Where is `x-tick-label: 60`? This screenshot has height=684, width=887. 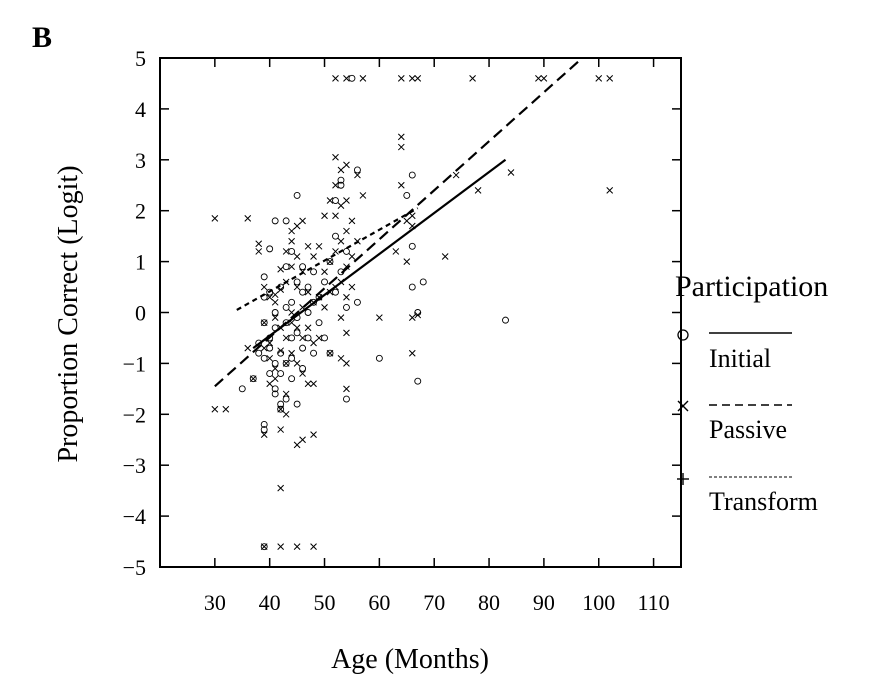 x-tick-label: 60 is located at coordinates (379, 602).